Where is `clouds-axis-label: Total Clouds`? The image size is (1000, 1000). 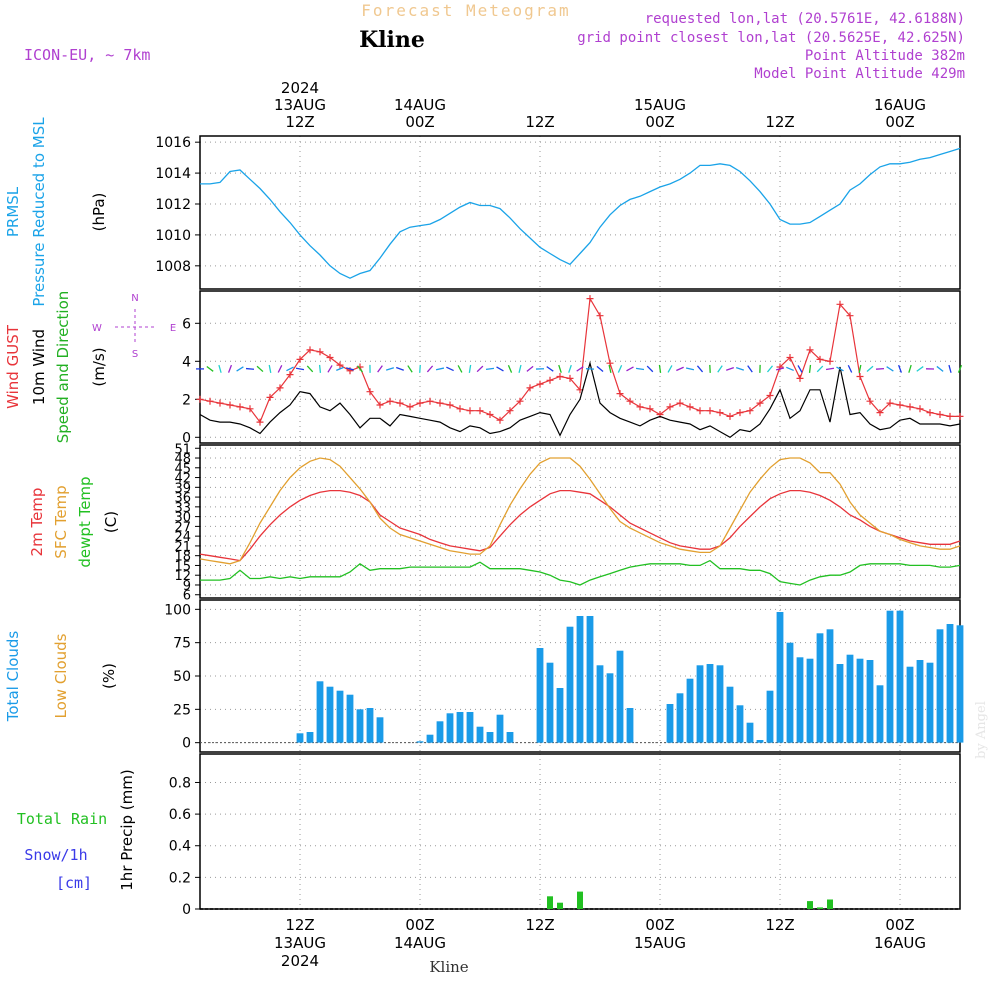 clouds-axis-label: Total Clouds is located at coordinates (13, 677).